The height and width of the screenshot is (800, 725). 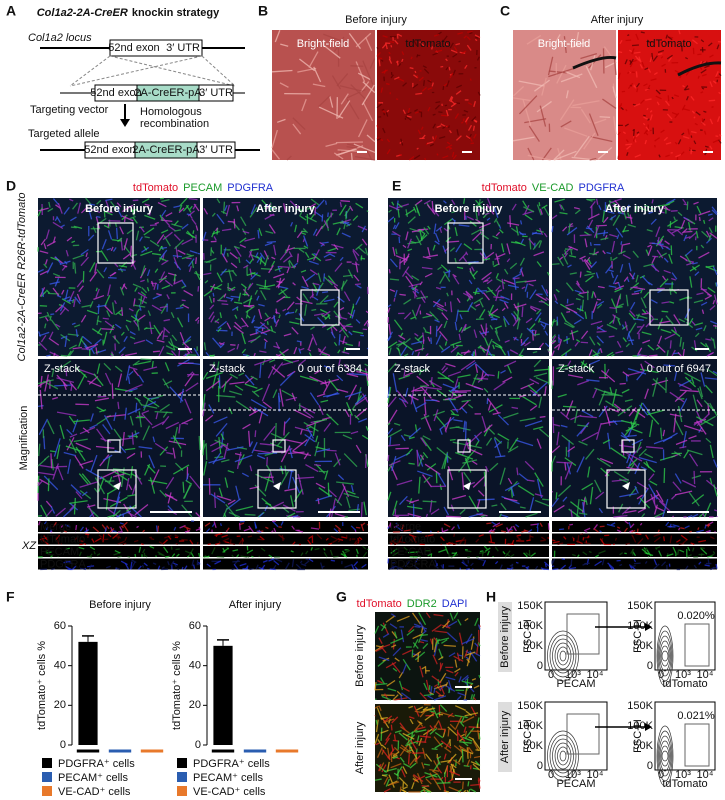 What do you see at coordinates (551, 775) in the screenshot?
I see `flow-x-tick: 0` at bounding box center [551, 775].